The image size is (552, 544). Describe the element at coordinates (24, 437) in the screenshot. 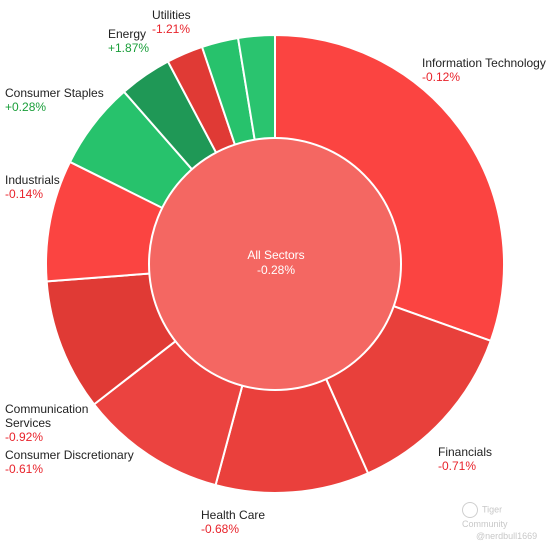

I see `label-change: -0.92%` at that location.